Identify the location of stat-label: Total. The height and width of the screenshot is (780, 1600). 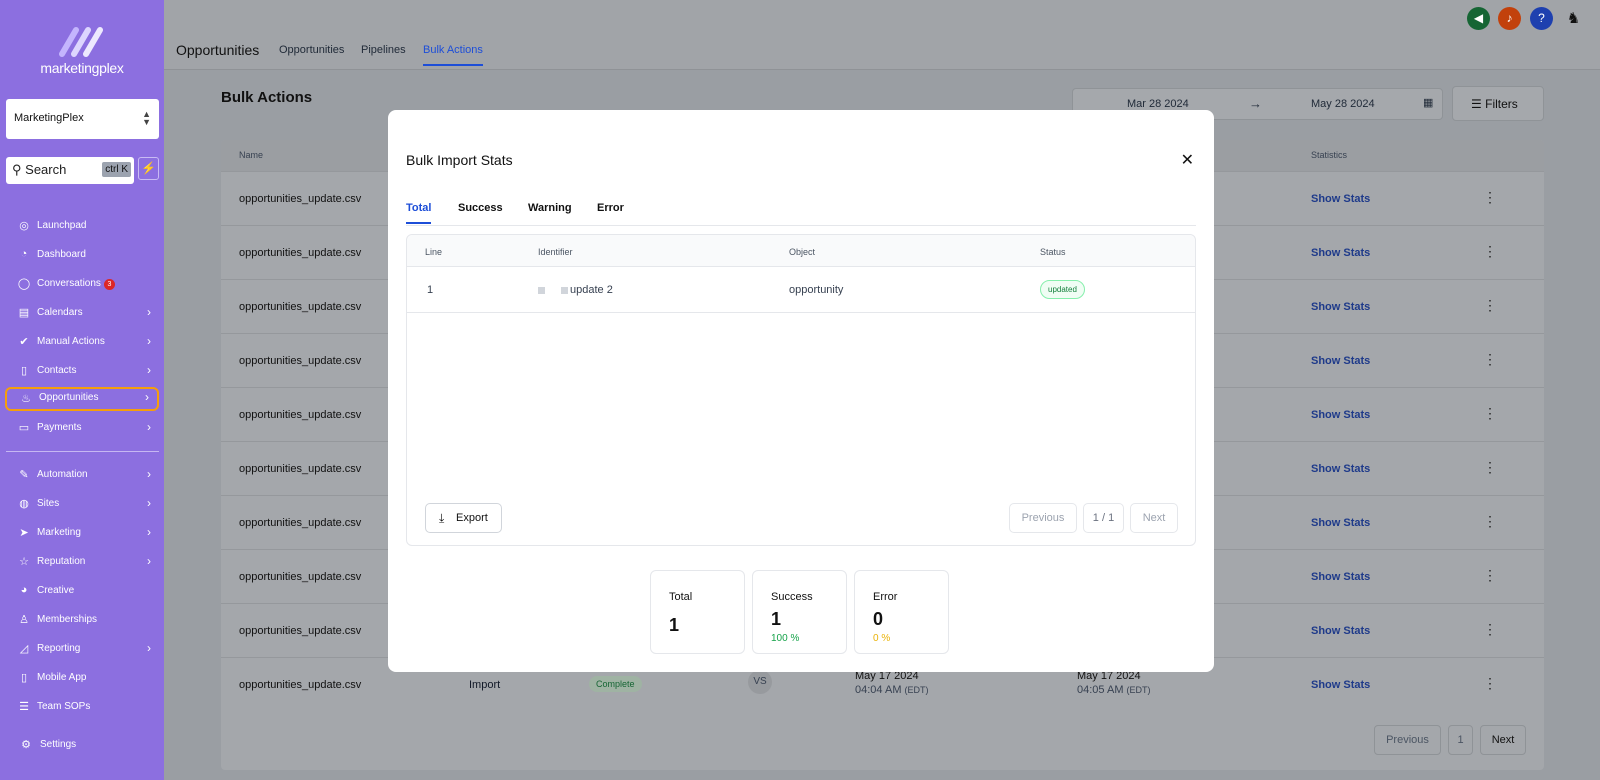
(681, 597).